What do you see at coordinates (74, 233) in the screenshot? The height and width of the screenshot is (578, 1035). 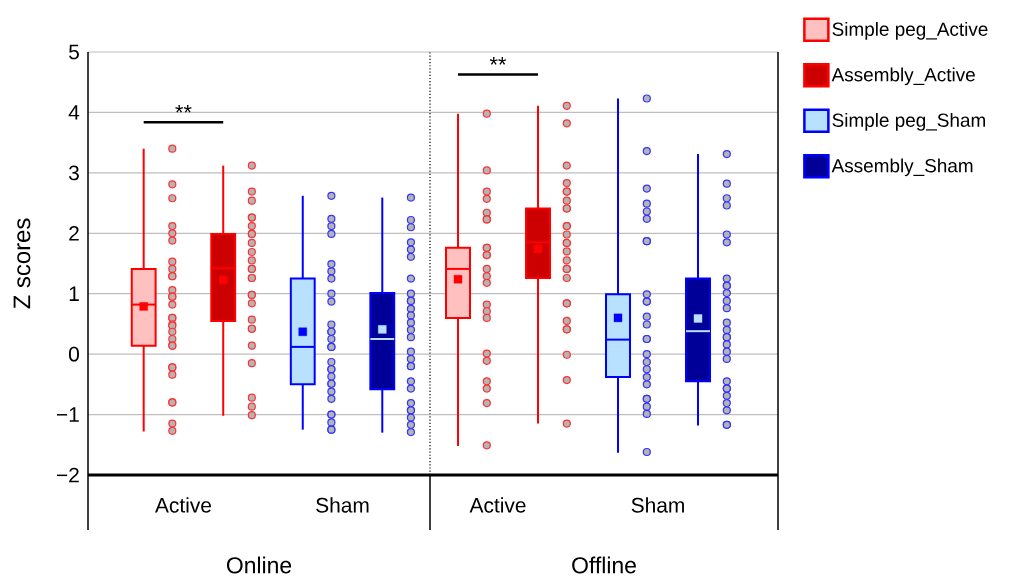 I see `y-tick-label: 2` at bounding box center [74, 233].